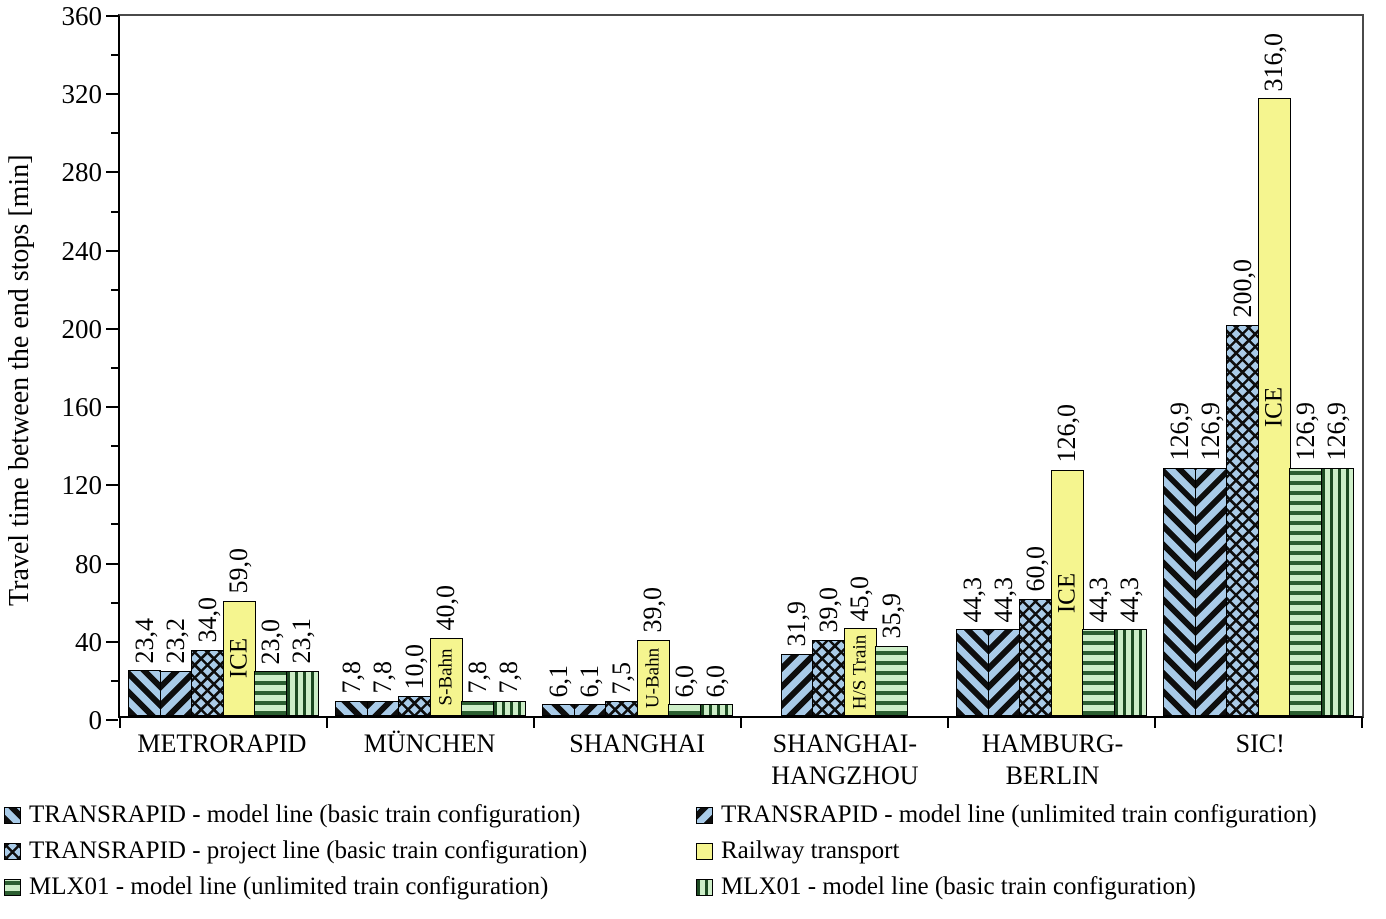 The width and height of the screenshot is (1386, 919). What do you see at coordinates (1052, 775) in the screenshot?
I see `category-label-line: BERLIN` at bounding box center [1052, 775].